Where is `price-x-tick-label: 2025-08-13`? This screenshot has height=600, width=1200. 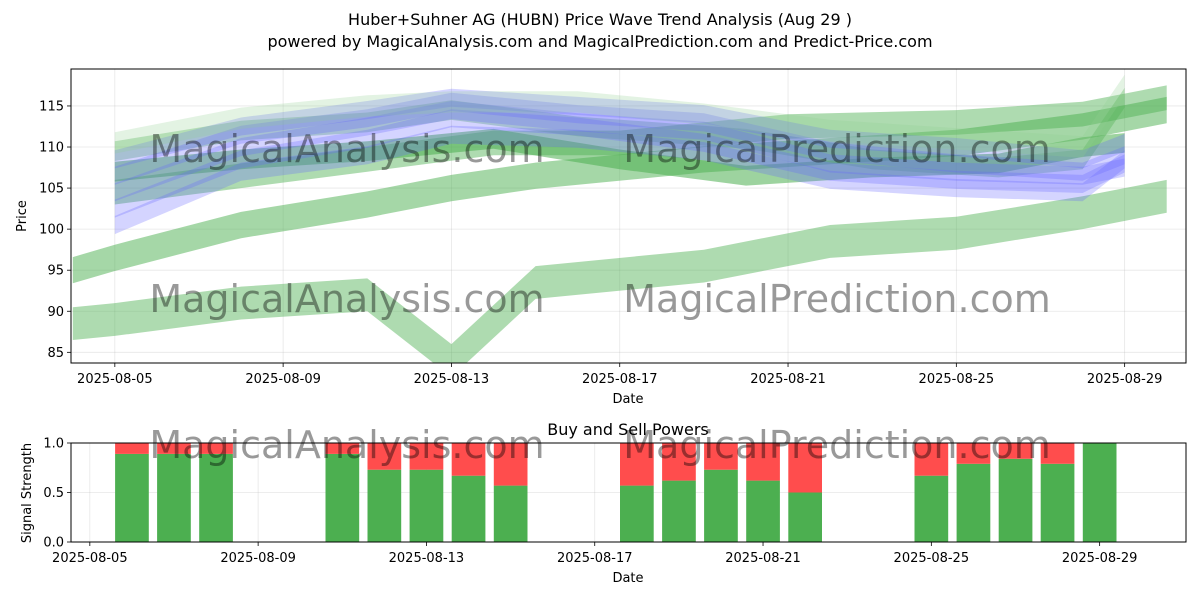
price-x-tick-label: 2025-08-13 is located at coordinates (452, 379).